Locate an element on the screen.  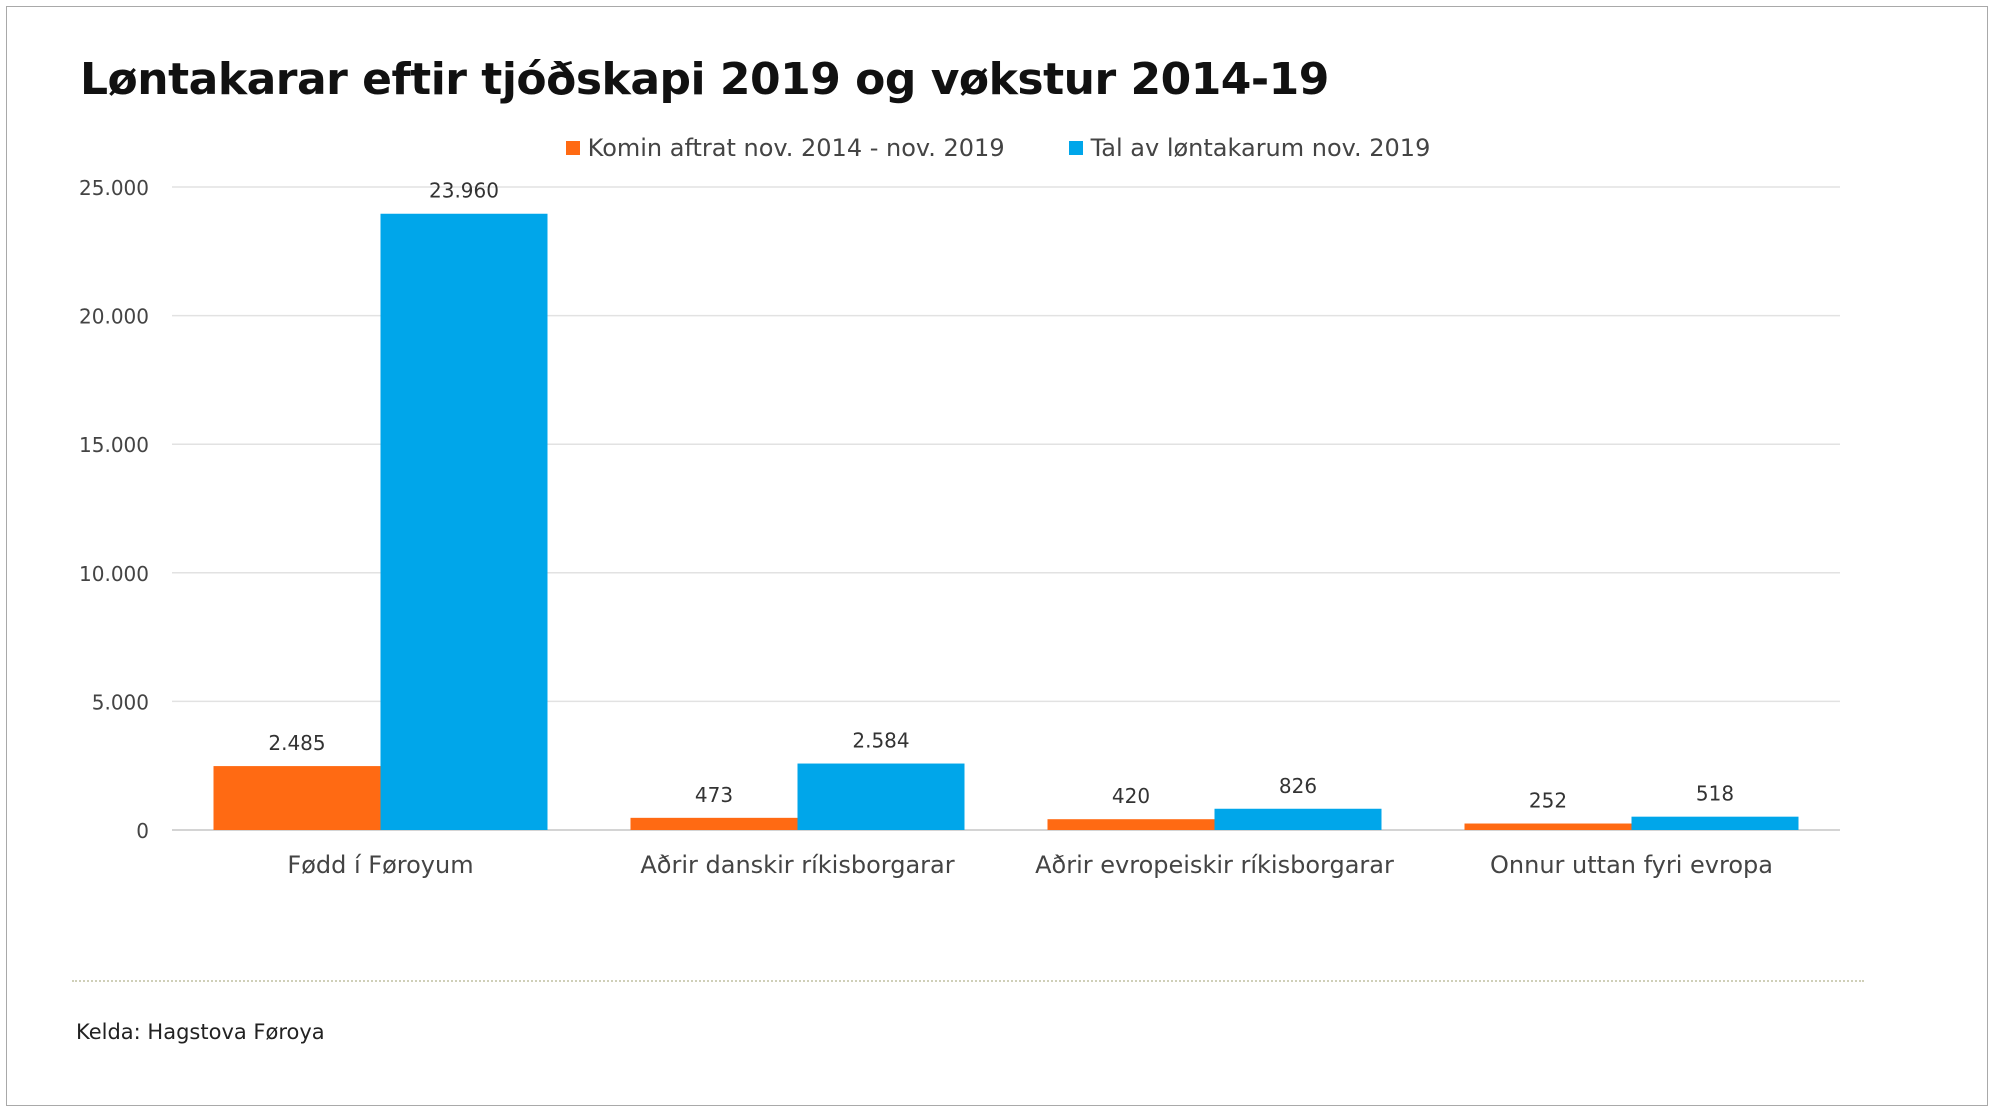
legend-item-added: Komin aftrat nov. 2014 - nov. 2019 is located at coordinates (785, 148).